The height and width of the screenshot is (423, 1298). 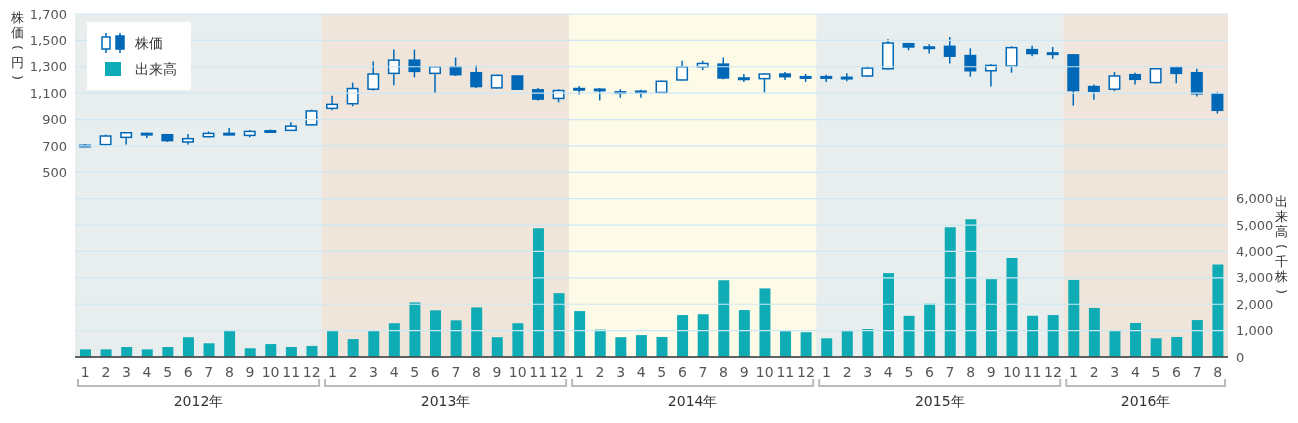 I want to click on y-tick-label: 500, so click(x=54, y=172).